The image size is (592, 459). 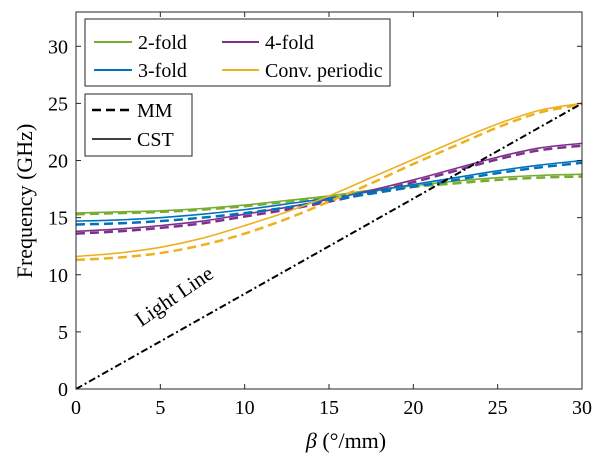 What do you see at coordinates (289, 43) in the screenshot?
I see `legend-label-4-fold: 4-fold` at bounding box center [289, 43].